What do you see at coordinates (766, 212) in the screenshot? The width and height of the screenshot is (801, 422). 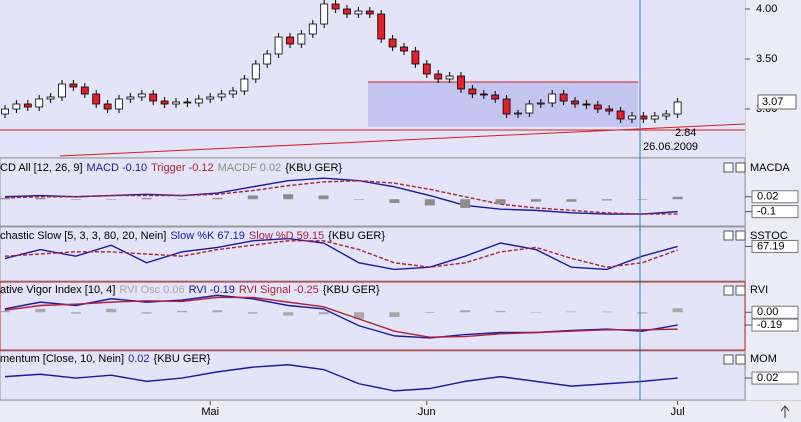 I see `y-tick-label: -0.1` at bounding box center [766, 212].